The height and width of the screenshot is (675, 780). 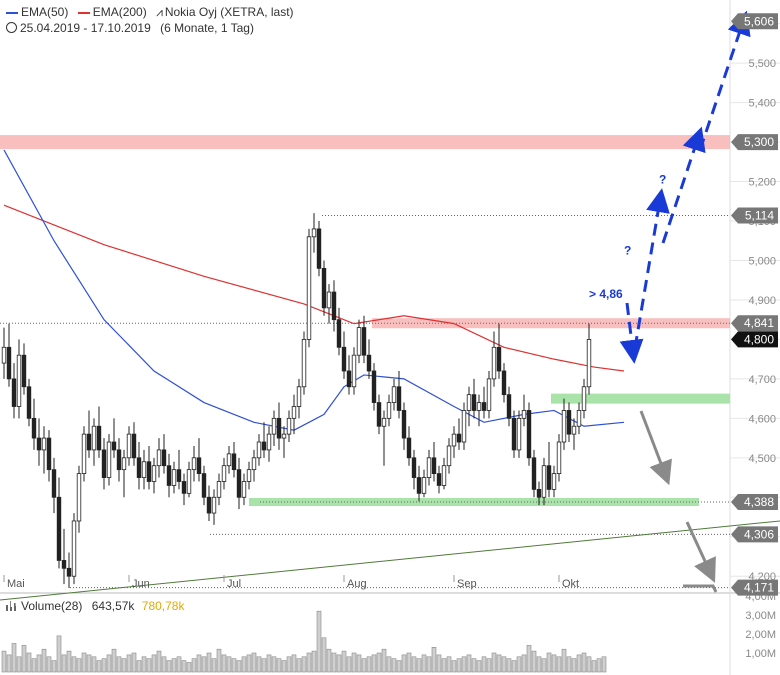 I want to click on y-tick-label: 5,000, so click(x=762, y=261).